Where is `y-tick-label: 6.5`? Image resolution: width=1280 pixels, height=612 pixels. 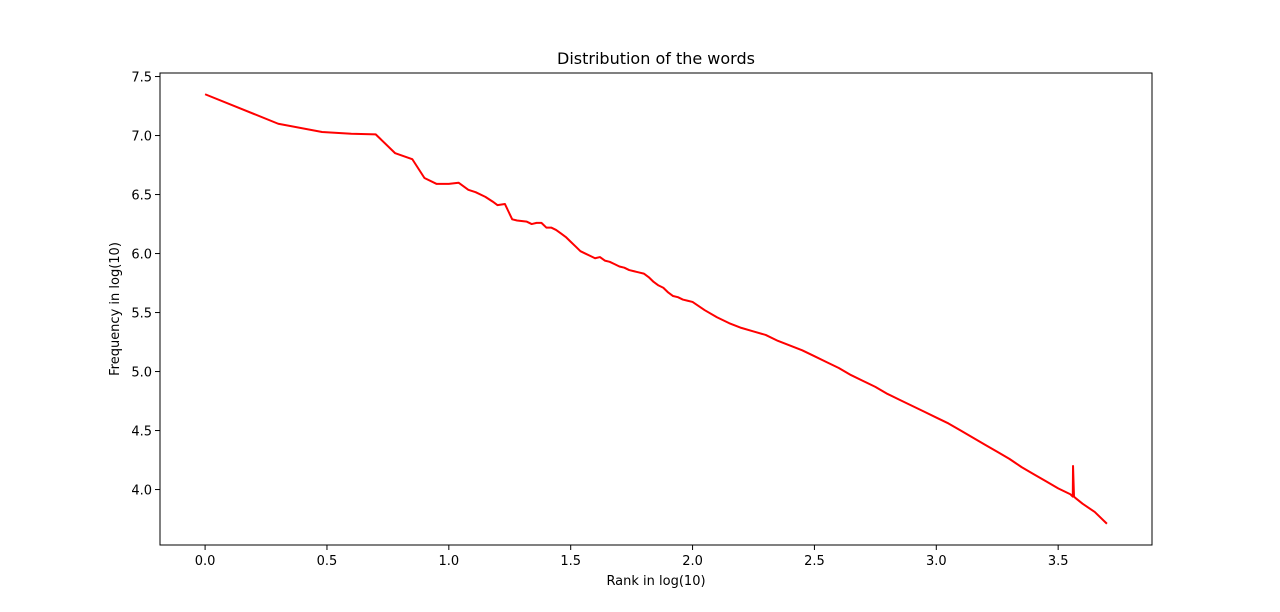
y-tick-label: 6.5 is located at coordinates (141, 196).